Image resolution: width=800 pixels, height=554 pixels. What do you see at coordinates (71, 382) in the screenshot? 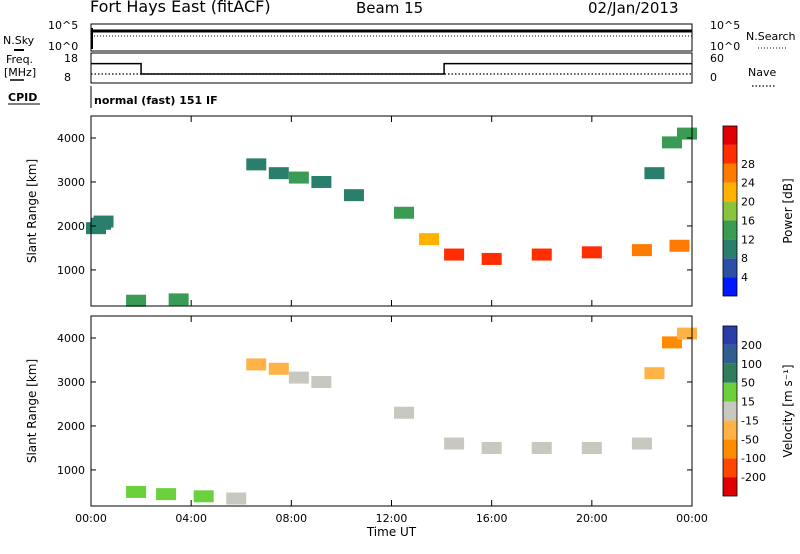
I see `velocity-y-tick-label: 3000` at bounding box center [71, 382].